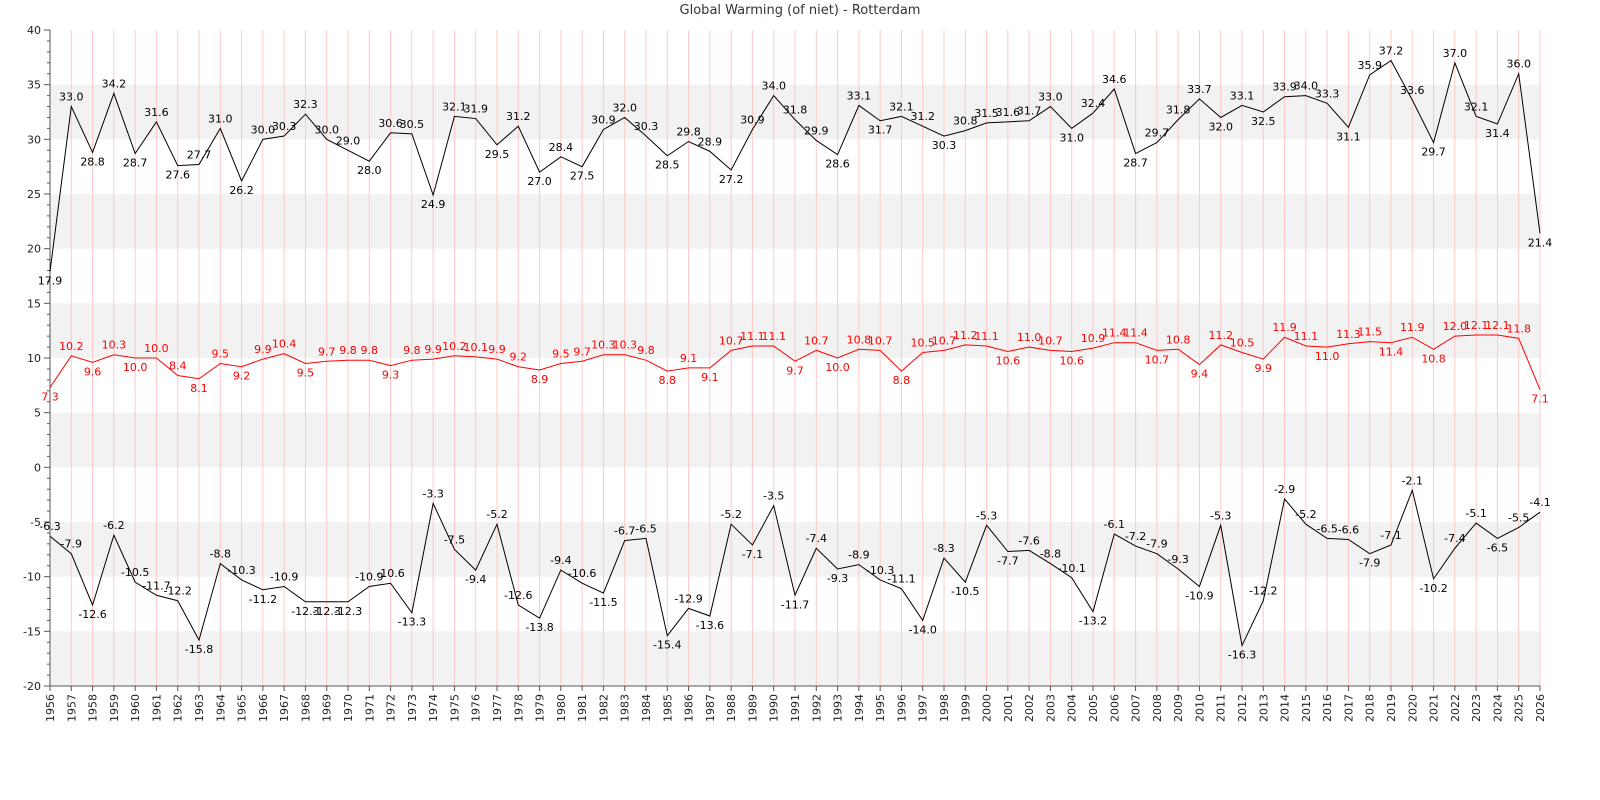 The image size is (1600, 800). Describe the element at coordinates (369, 708) in the screenshot. I see `x-tick-label: 1971` at that location.